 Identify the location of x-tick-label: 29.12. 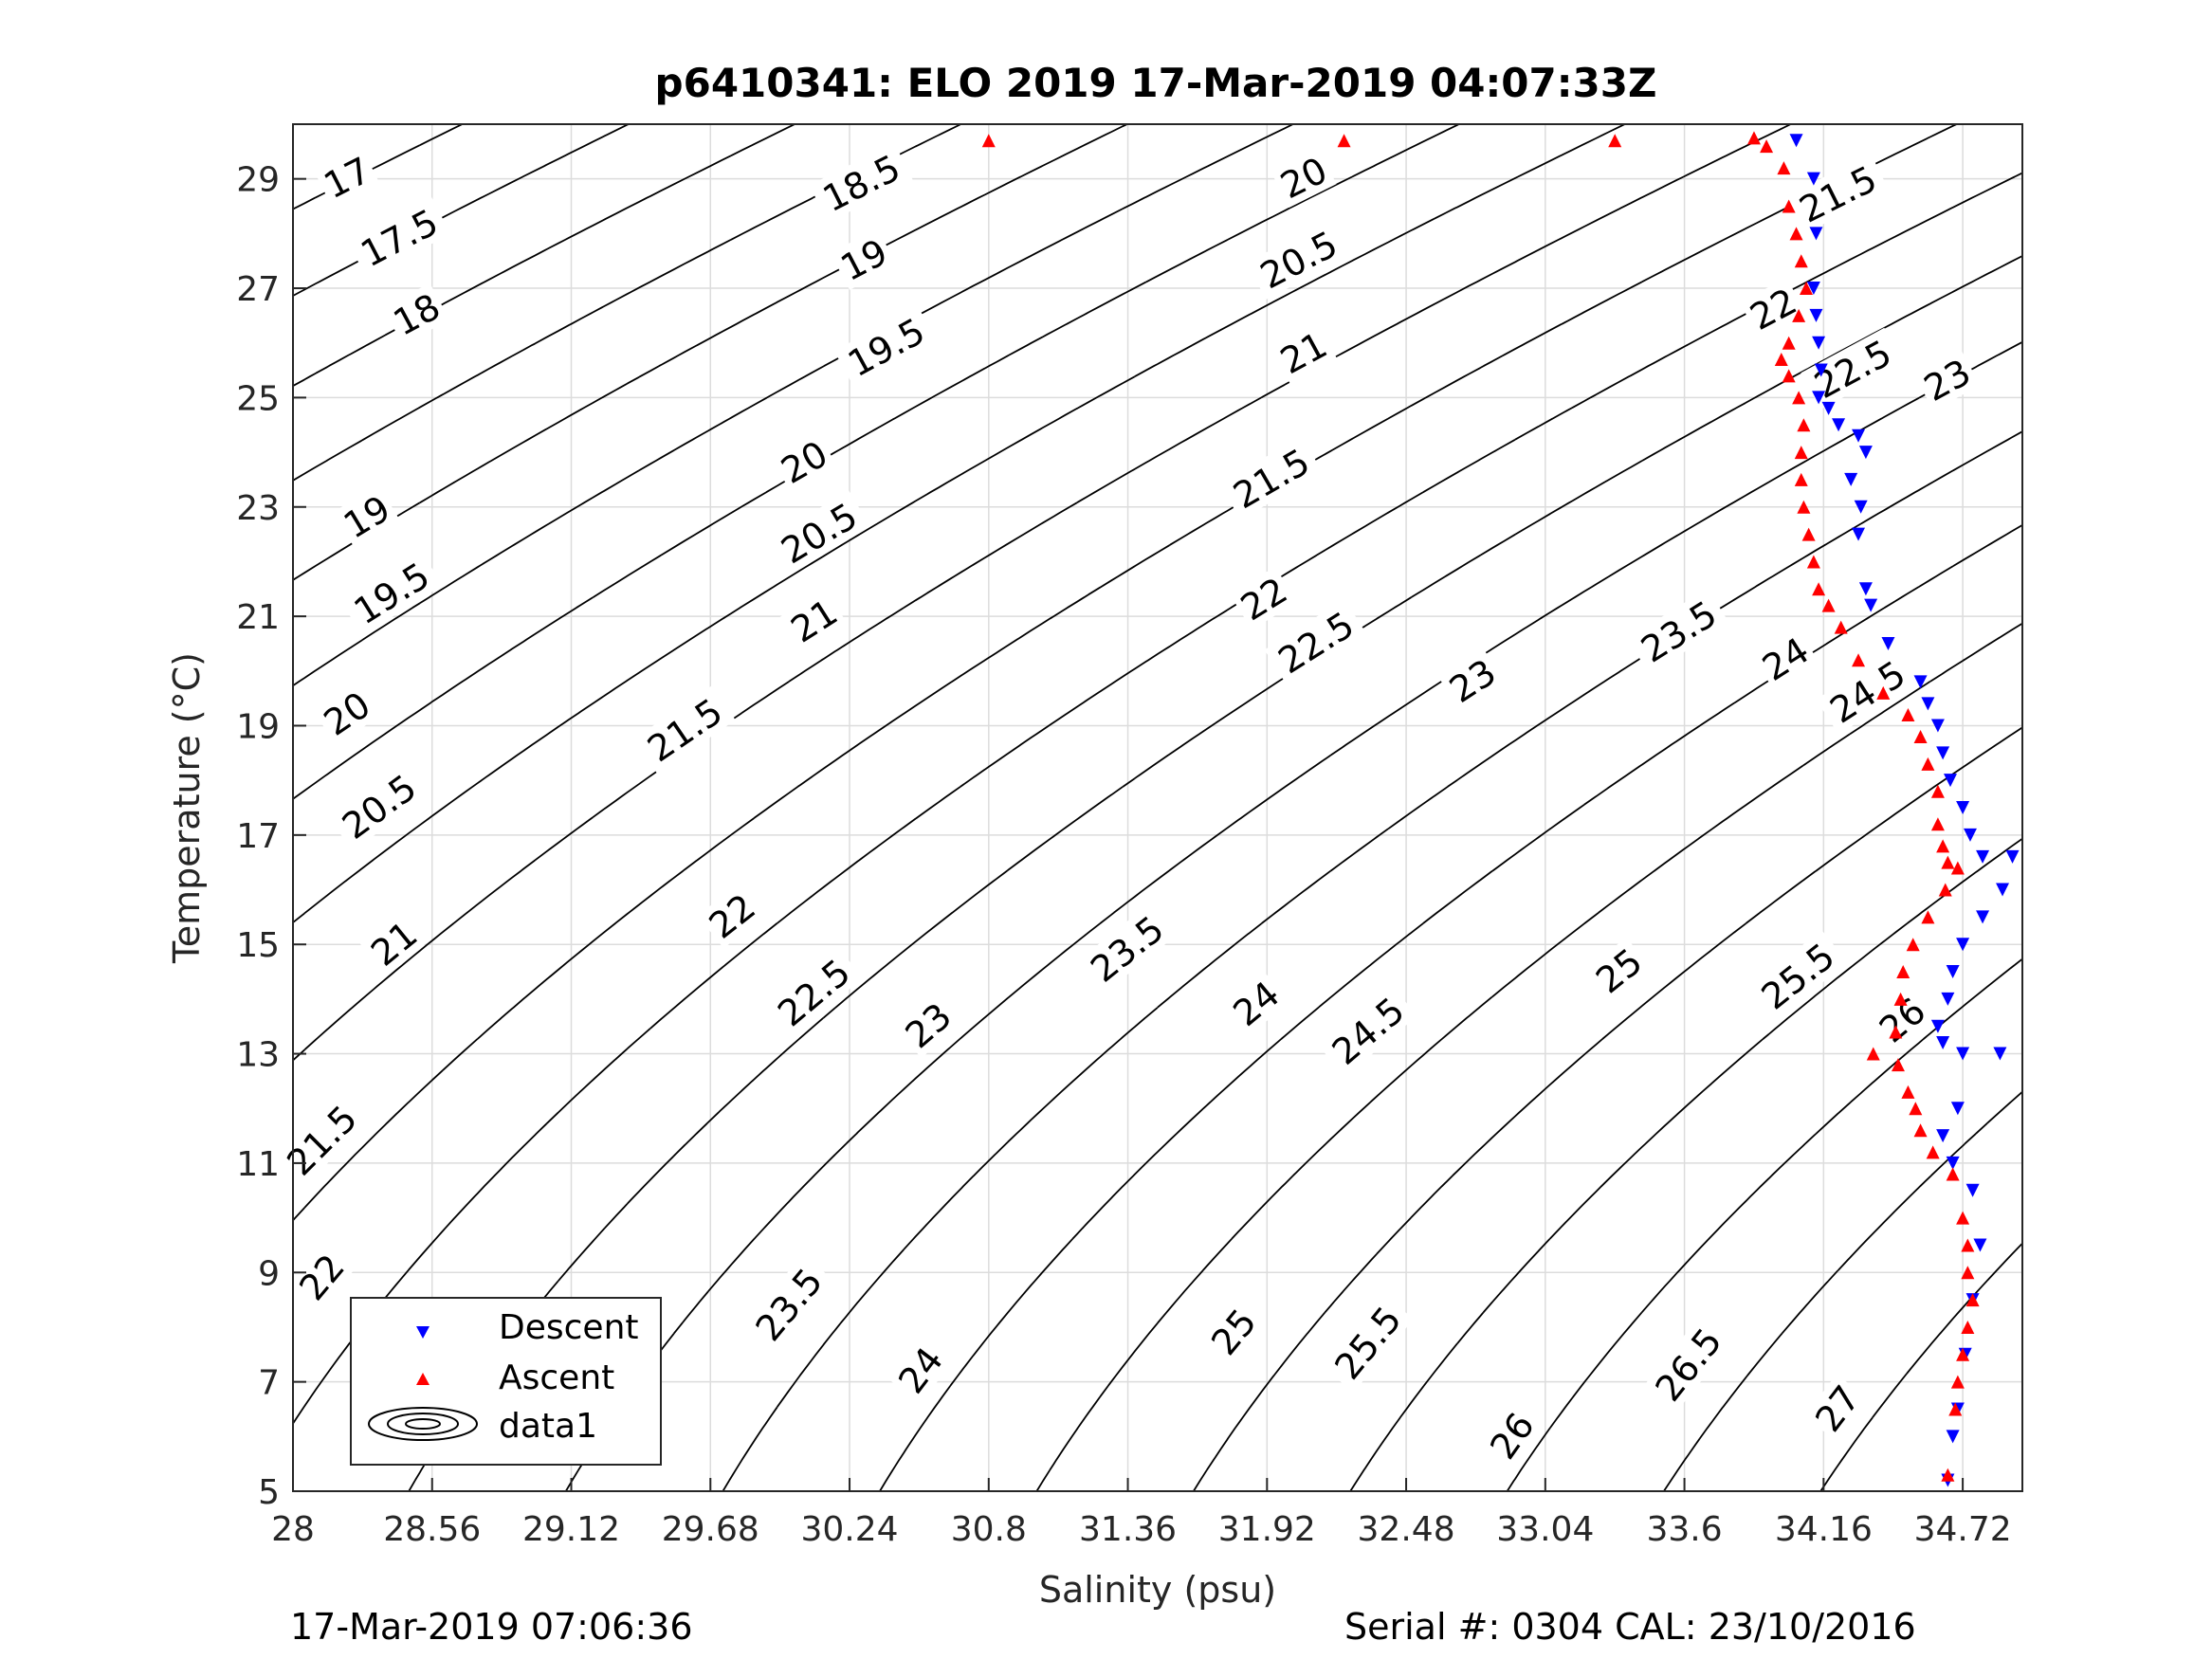
(571, 1529).